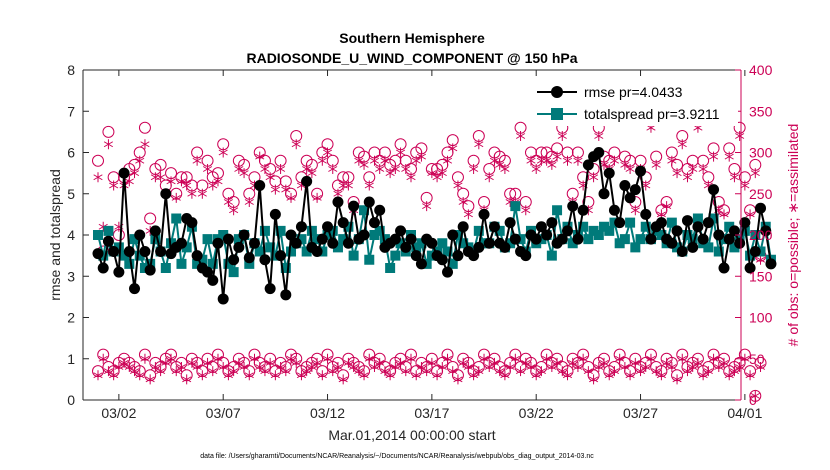  Describe the element at coordinates (761, 153) in the screenshot. I see `y-right-tick-label: 300` at that location.